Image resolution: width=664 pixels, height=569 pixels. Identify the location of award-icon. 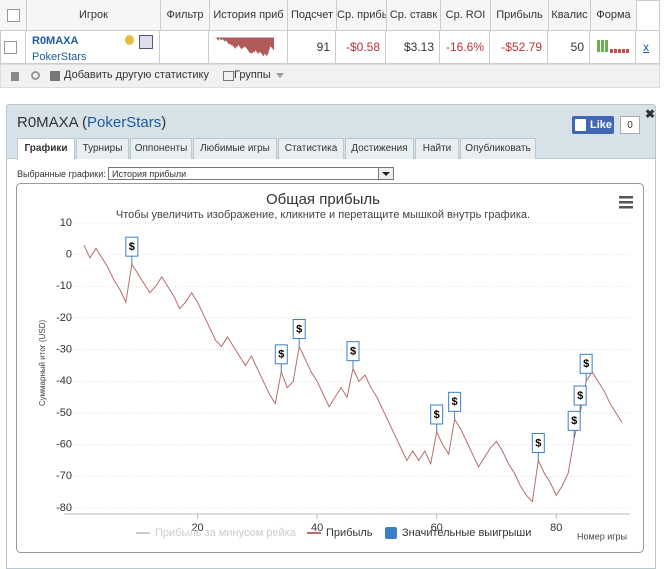
(129, 40).